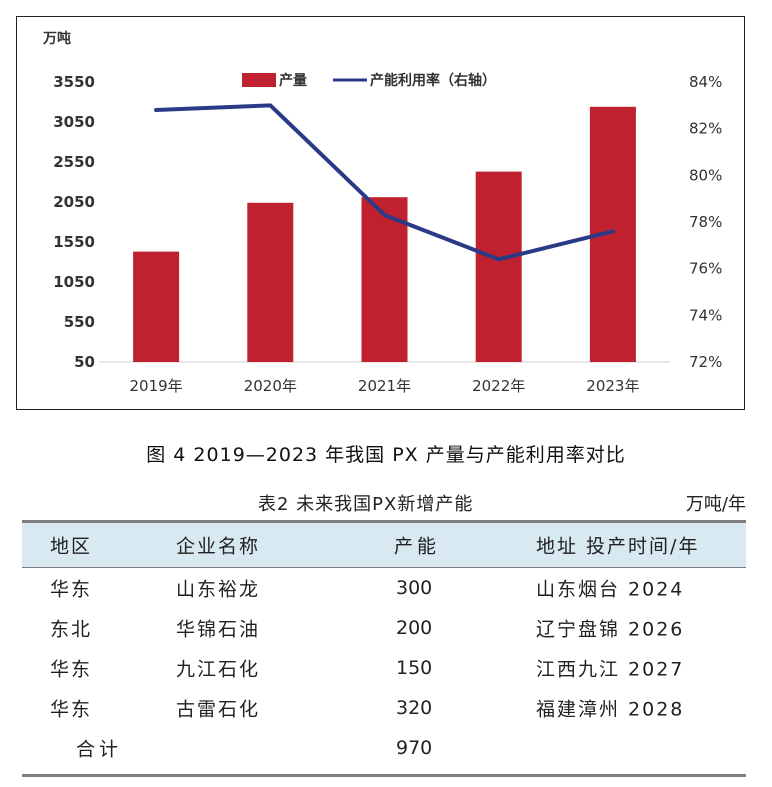 The width and height of the screenshot is (772, 787). Describe the element at coordinates (705, 362) in the screenshot. I see `right-axis-tick-label: 72%` at that location.